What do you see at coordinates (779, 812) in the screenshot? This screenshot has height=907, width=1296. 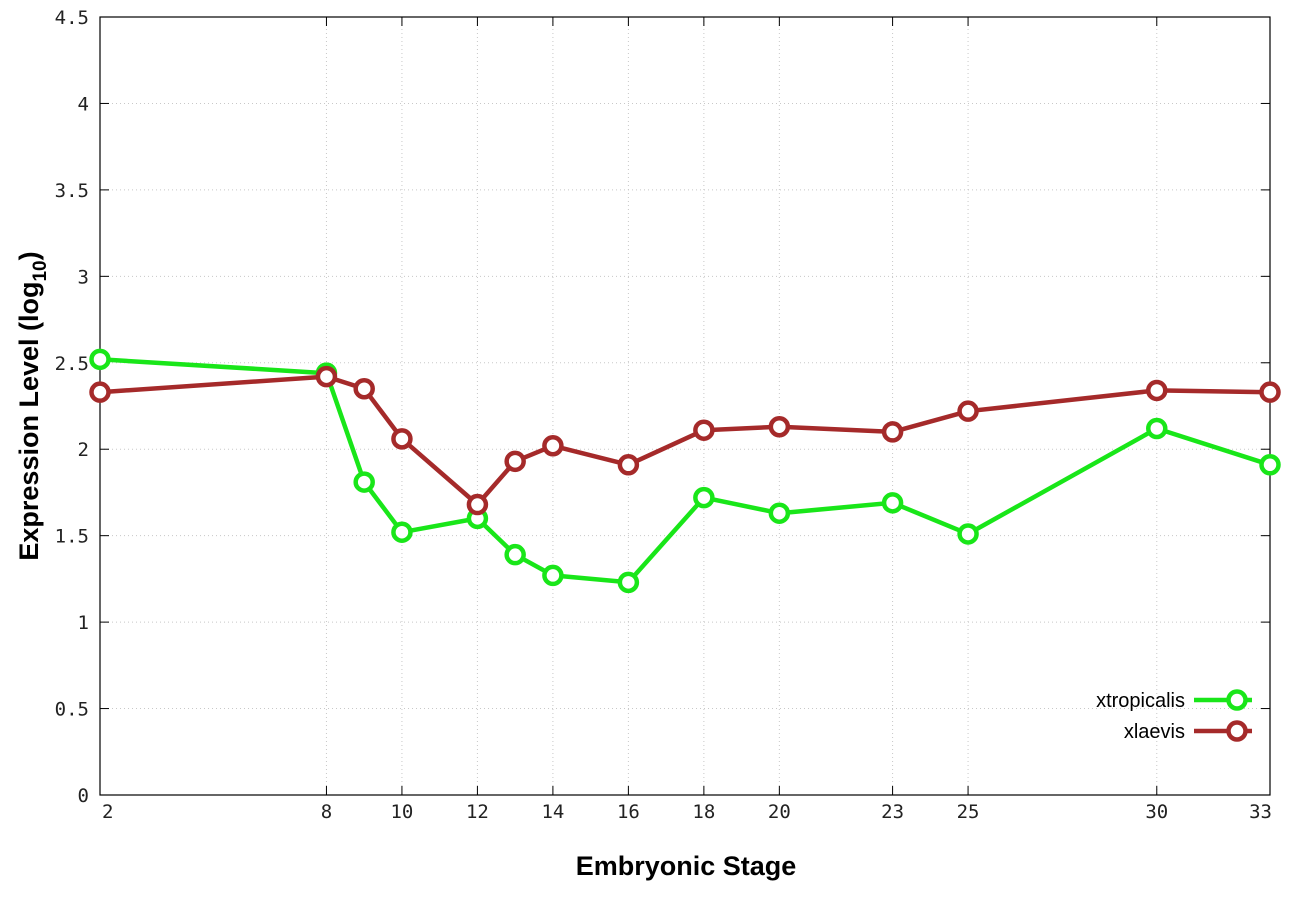 I see `x-tick-label: 20` at bounding box center [779, 812].